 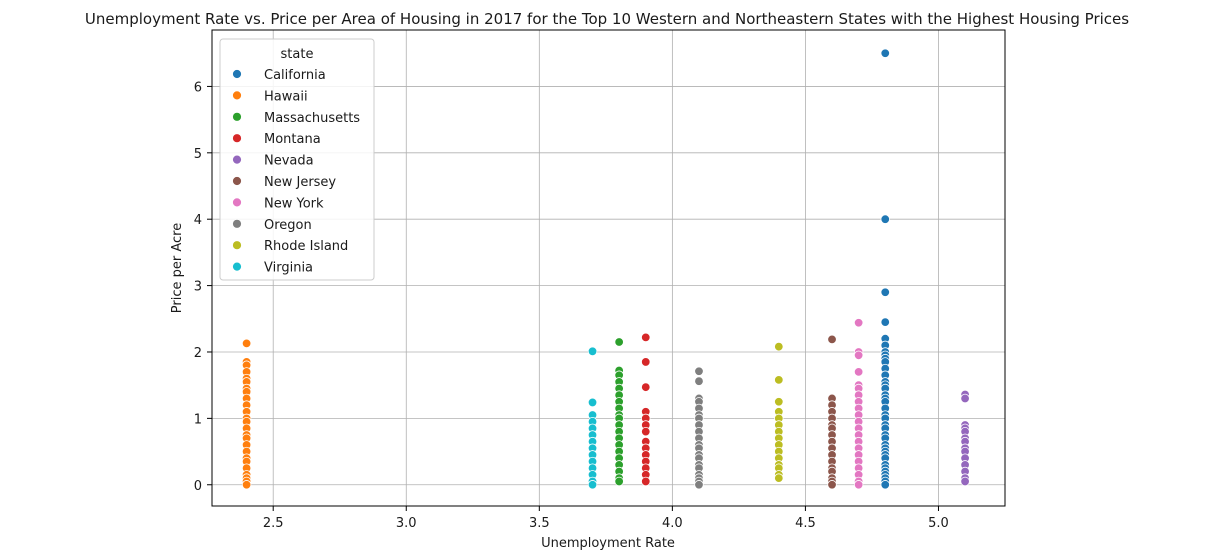 What do you see at coordinates (592, 418) in the screenshot?
I see `series-virginia` at bounding box center [592, 418].